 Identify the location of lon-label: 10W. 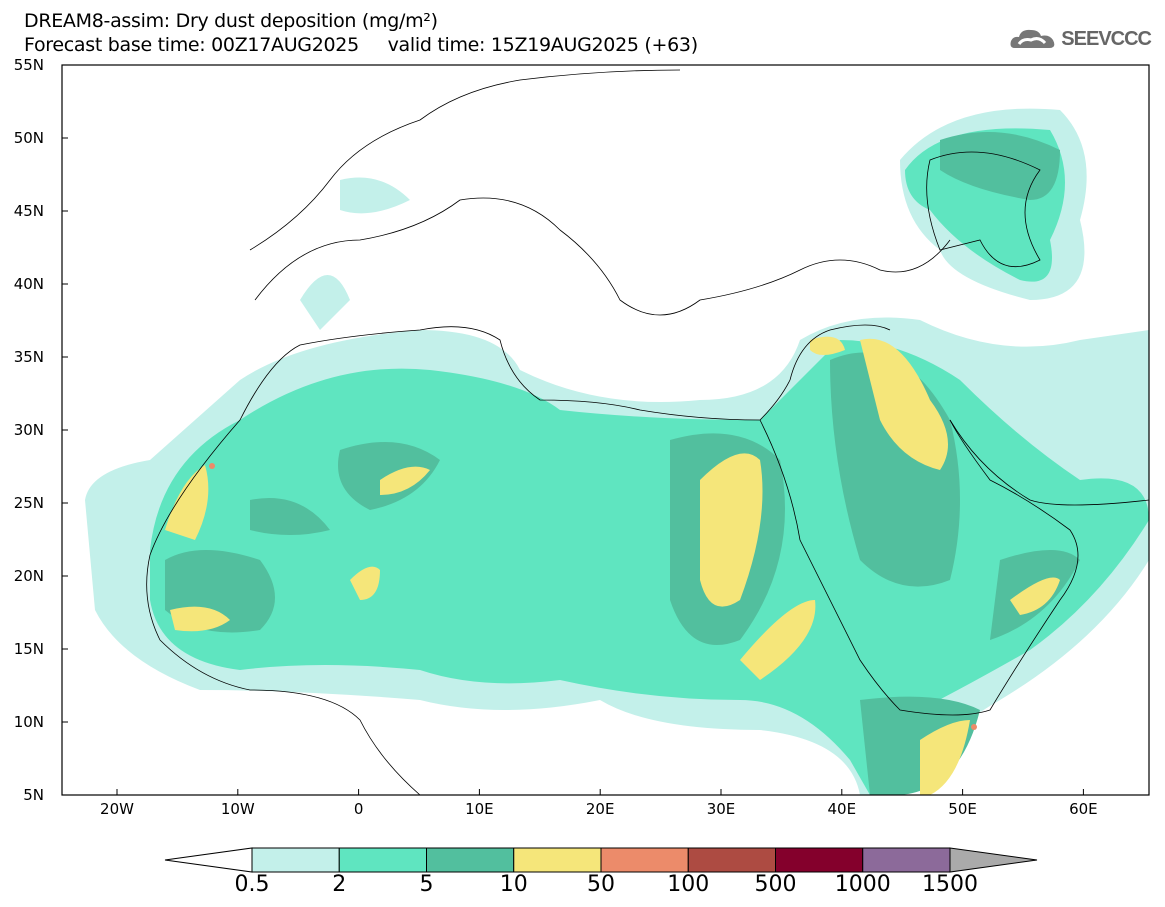
(237, 809).